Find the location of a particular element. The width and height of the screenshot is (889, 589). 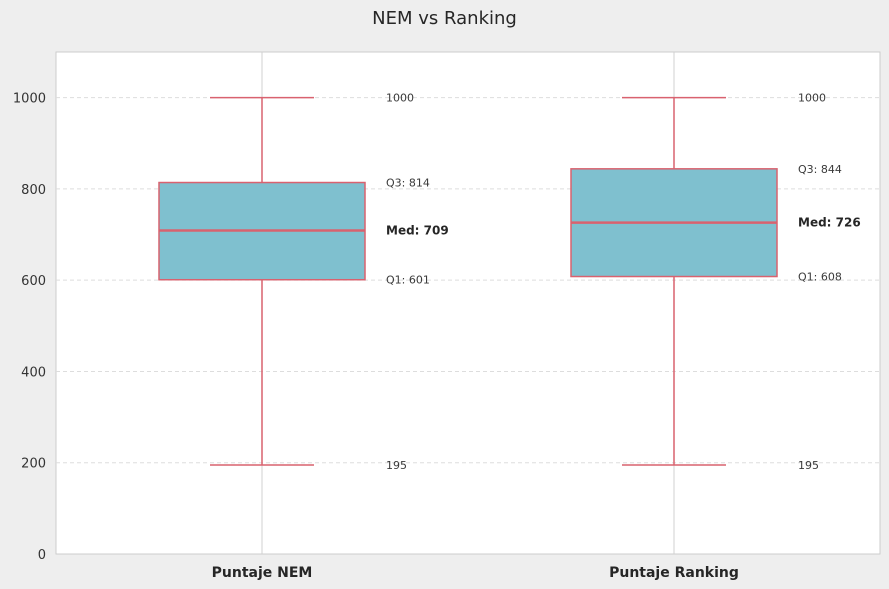

q1-label: Q1: 608 is located at coordinates (820, 277).